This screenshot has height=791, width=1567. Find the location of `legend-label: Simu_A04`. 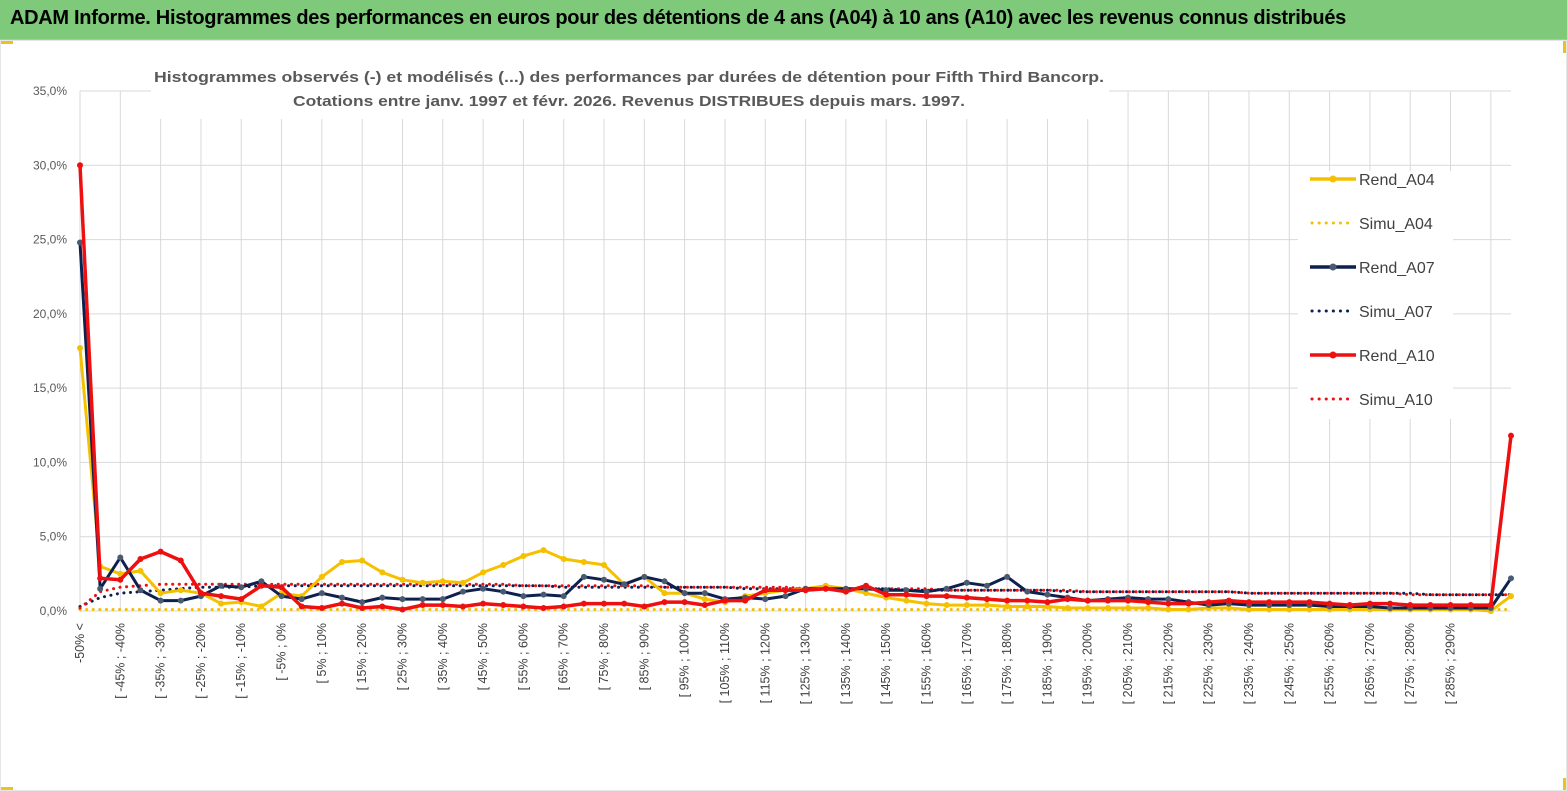

legend-label: Simu_A04 is located at coordinates (1396, 224).